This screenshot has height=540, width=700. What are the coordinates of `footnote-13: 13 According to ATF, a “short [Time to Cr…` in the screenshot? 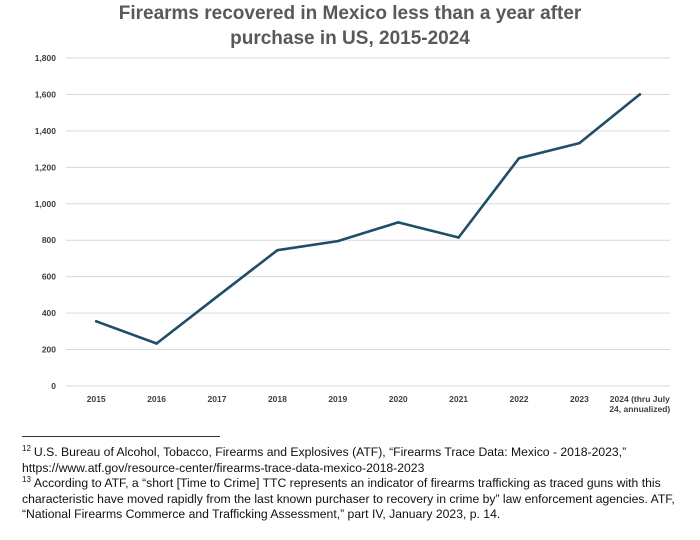 It's located at (357, 499).